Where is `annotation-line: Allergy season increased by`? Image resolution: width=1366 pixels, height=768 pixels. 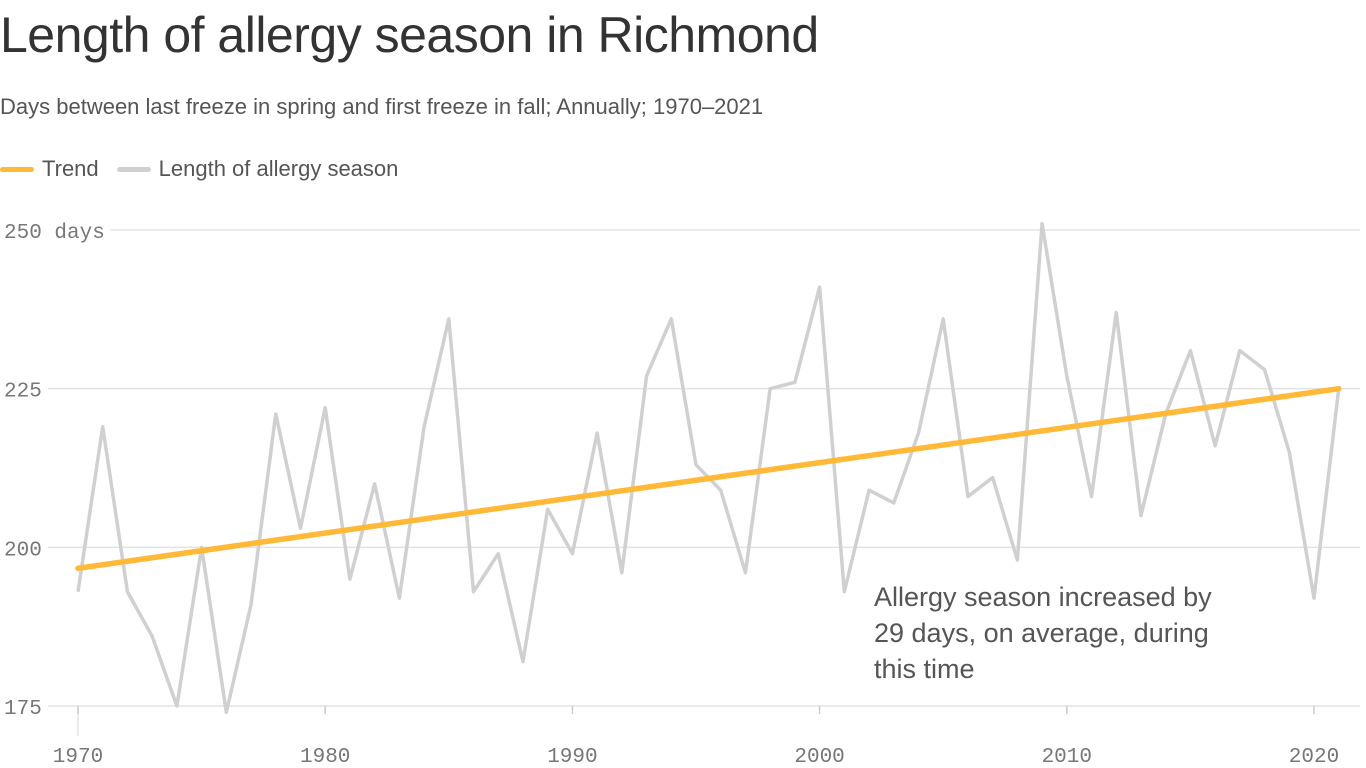 annotation-line: Allergy season increased by is located at coordinates (1043, 597).